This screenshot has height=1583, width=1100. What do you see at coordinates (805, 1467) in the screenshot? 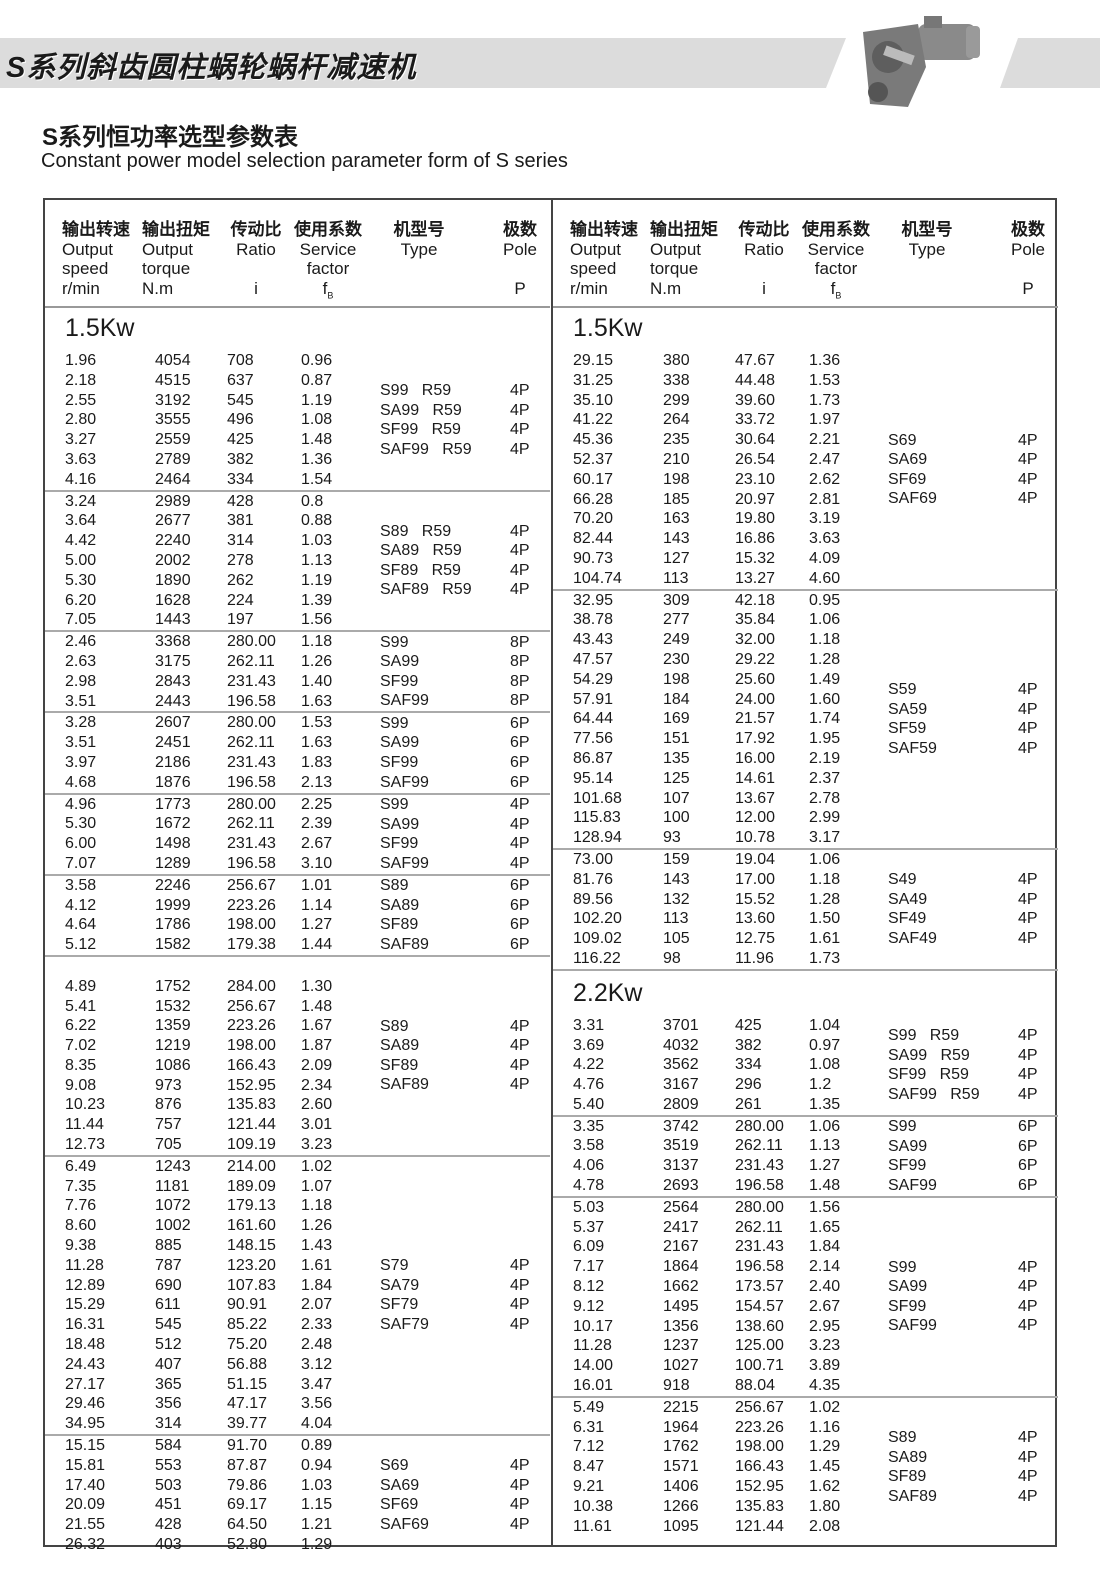
I see `model-type-list: S89 4P SA89 4P SF89 4P SAF89 4P` at bounding box center [805, 1467].